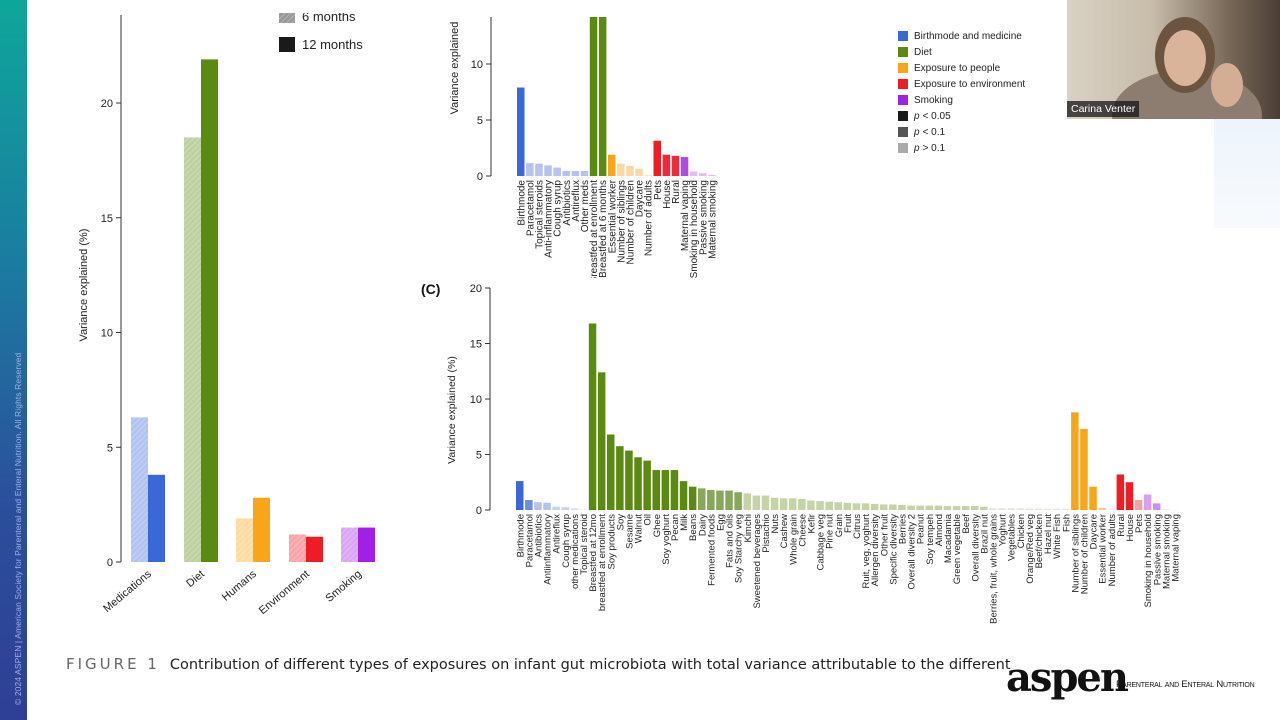  I want to click on y-tick-label: 15, so click(476, 345).